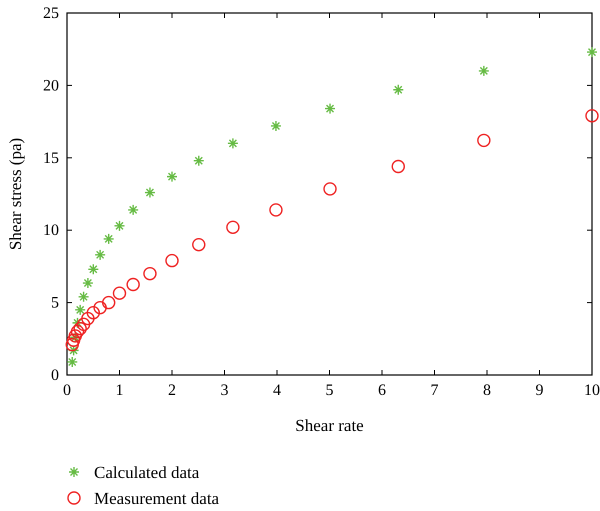 Image resolution: width=600 pixels, height=511 pixels. What do you see at coordinates (51, 231) in the screenshot?
I see `y-tick-label: 10` at bounding box center [51, 231].